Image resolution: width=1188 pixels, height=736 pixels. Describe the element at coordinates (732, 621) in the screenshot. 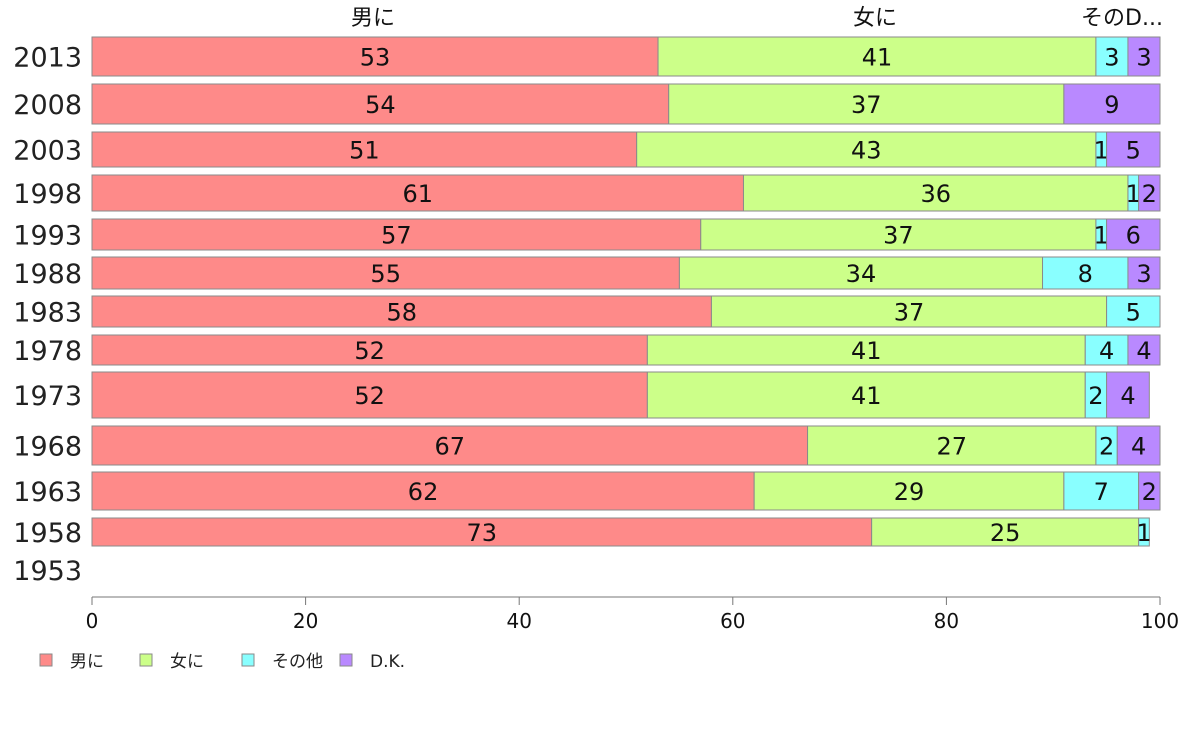

I see `x-tick-label: 60` at that location.